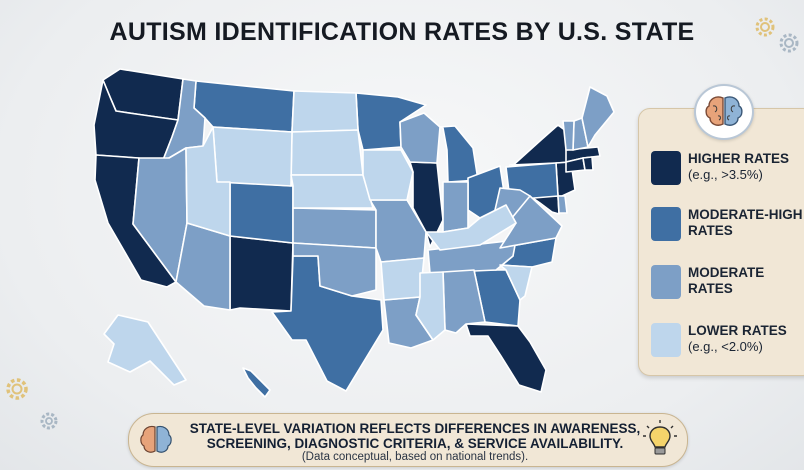 This screenshot has height=470, width=804. I want to click on legend-item-higher: HIGHER RATES (e.g., >3.5%), so click(720, 168).